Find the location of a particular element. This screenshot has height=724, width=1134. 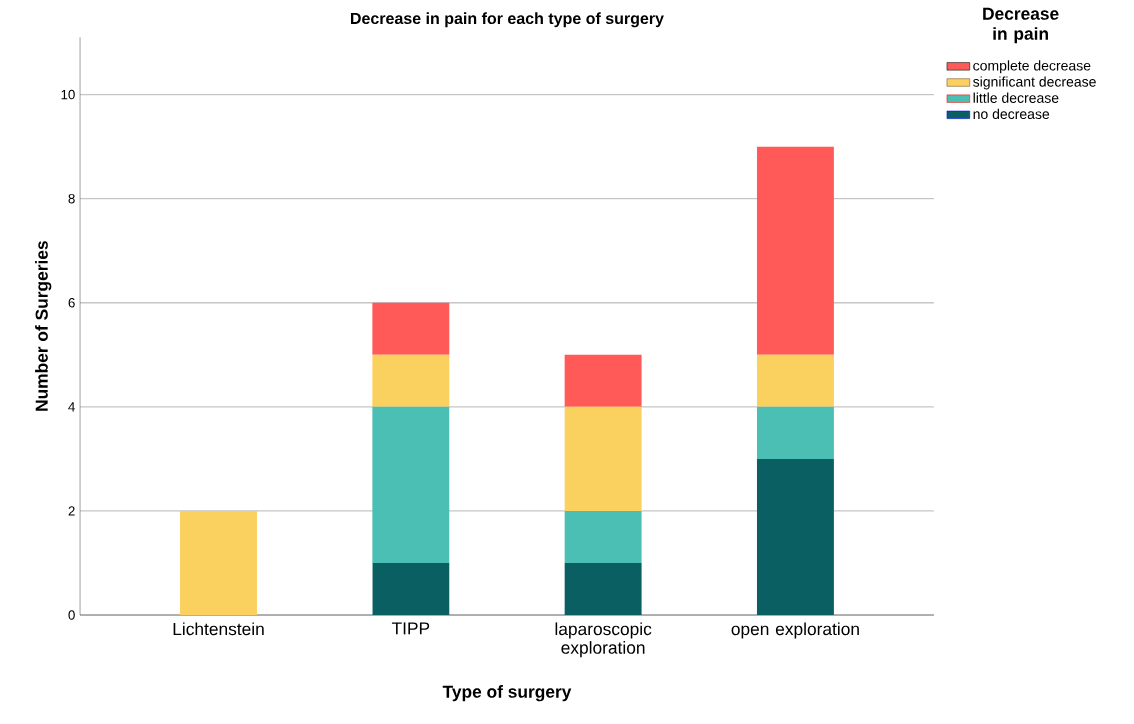

x-tick-label: TIPP is located at coordinates (410, 628).